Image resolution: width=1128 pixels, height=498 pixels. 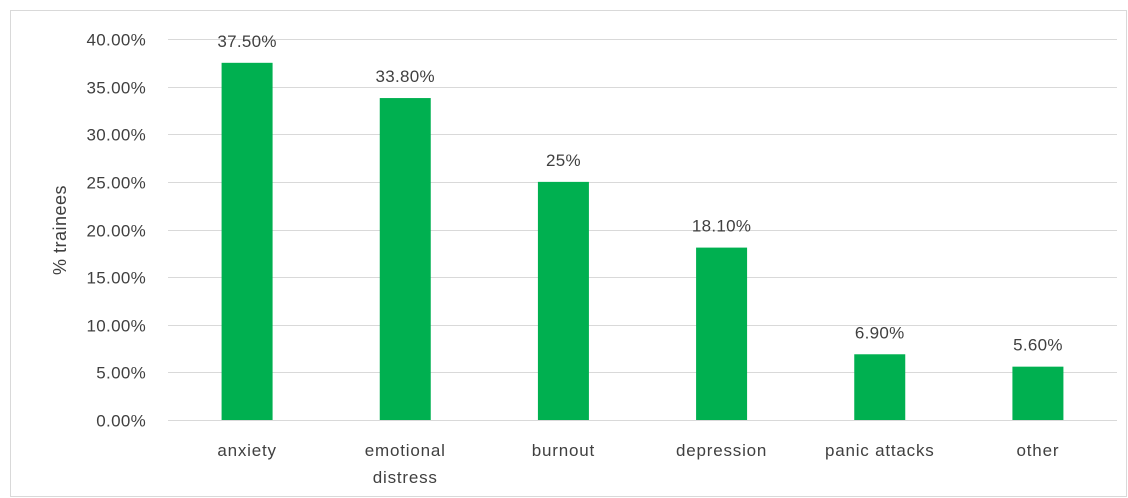 What do you see at coordinates (405, 76) in the screenshot?
I see `data-label: 33.80%` at bounding box center [405, 76].